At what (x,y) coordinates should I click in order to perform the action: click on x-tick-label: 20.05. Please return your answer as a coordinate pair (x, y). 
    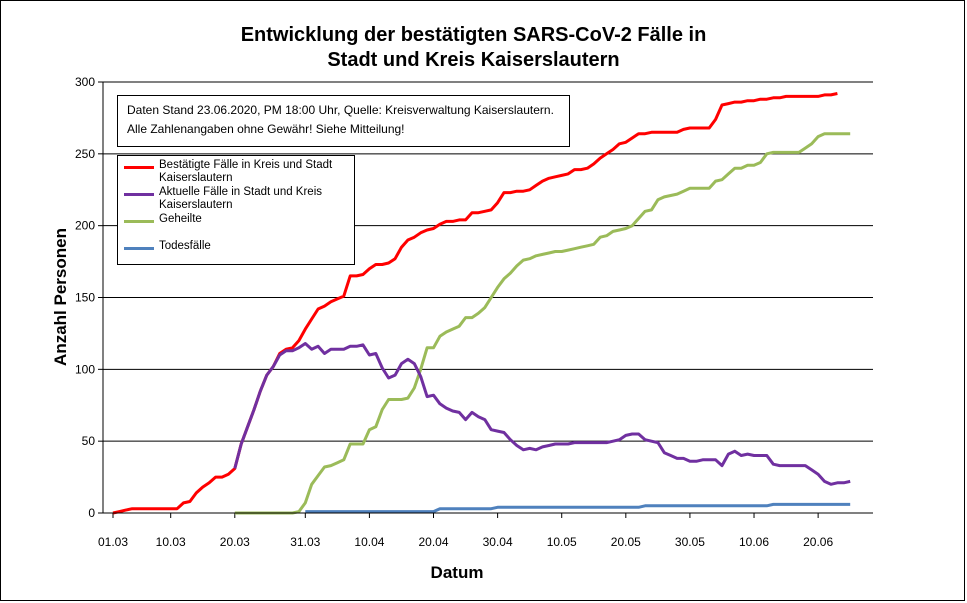
    Looking at the image, I should click on (626, 542).